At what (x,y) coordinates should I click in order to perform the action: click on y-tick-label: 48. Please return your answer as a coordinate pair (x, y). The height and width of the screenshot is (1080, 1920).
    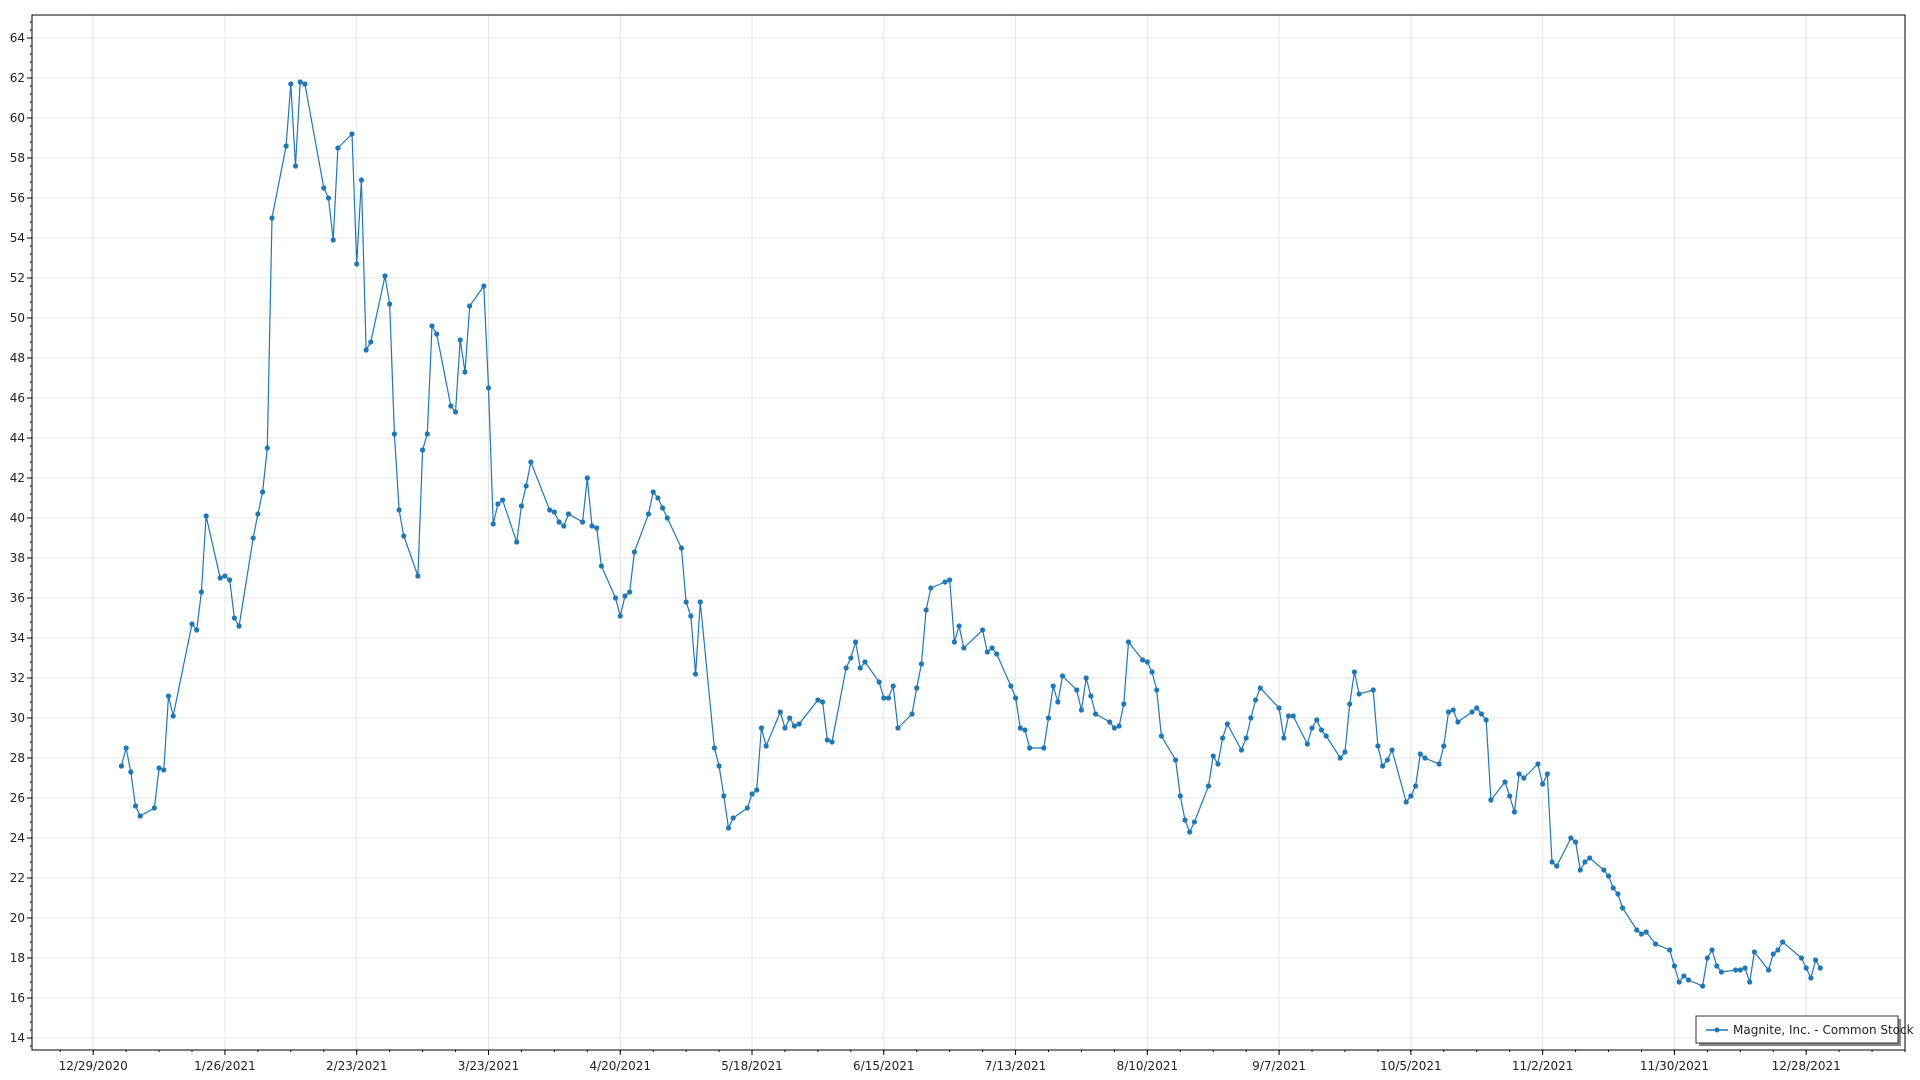
    Looking at the image, I should click on (17, 358).